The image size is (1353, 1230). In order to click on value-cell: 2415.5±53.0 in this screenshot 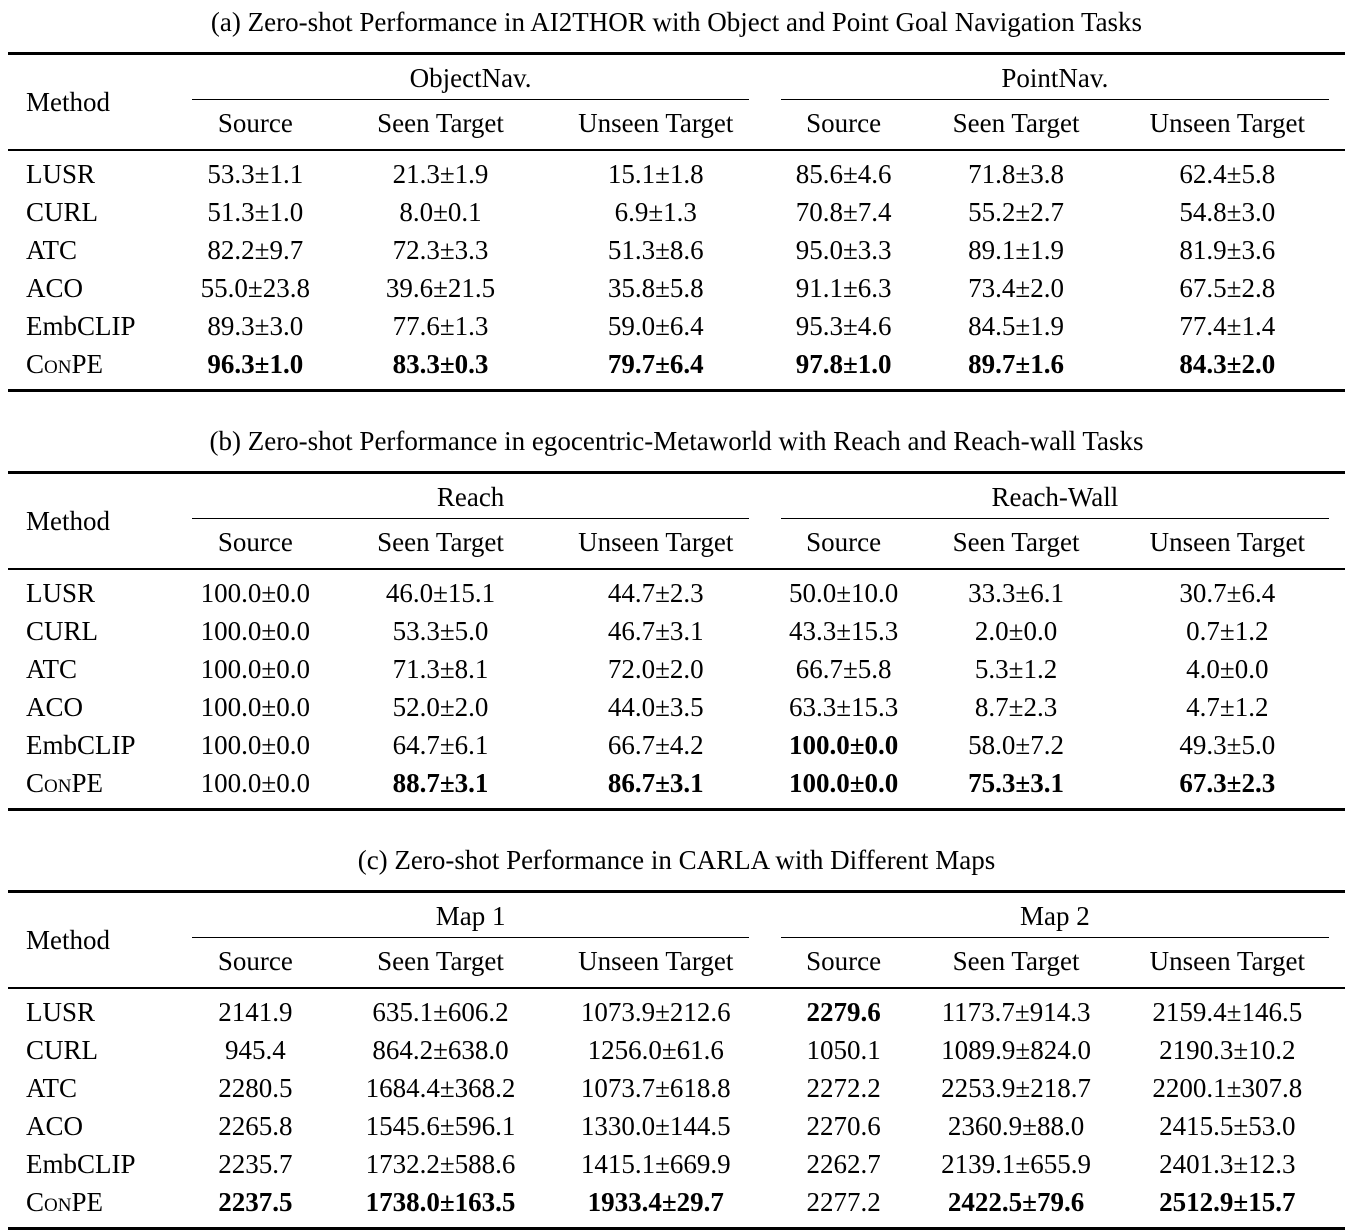, I will do `click(1227, 1126)`.